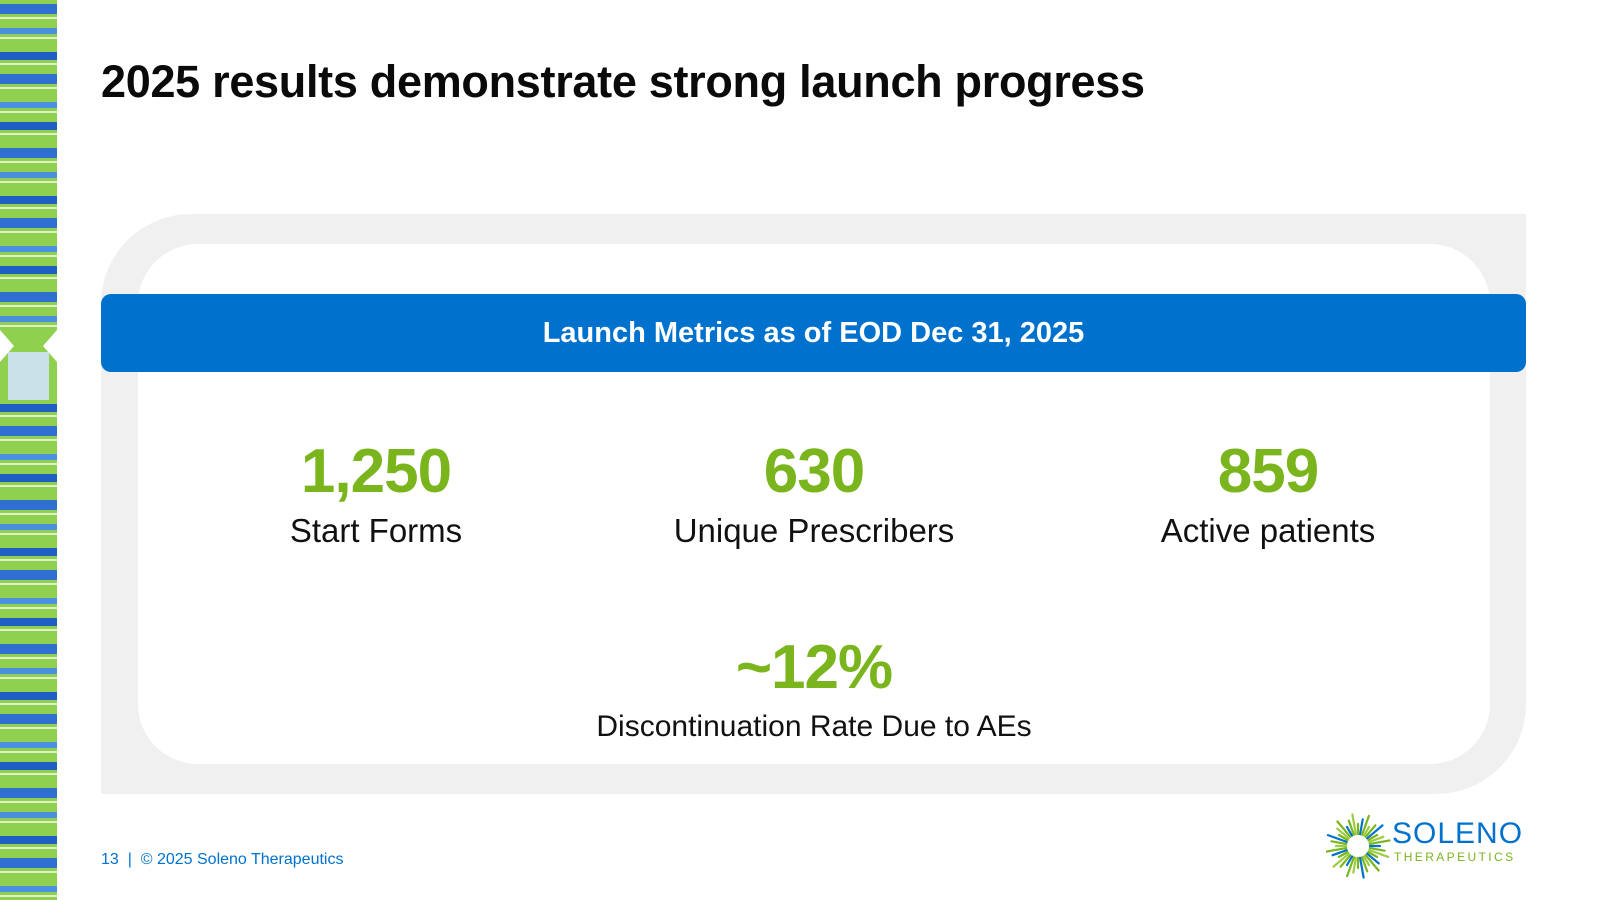  Describe the element at coordinates (1358, 846) in the screenshot. I see `starburst-icon` at that location.